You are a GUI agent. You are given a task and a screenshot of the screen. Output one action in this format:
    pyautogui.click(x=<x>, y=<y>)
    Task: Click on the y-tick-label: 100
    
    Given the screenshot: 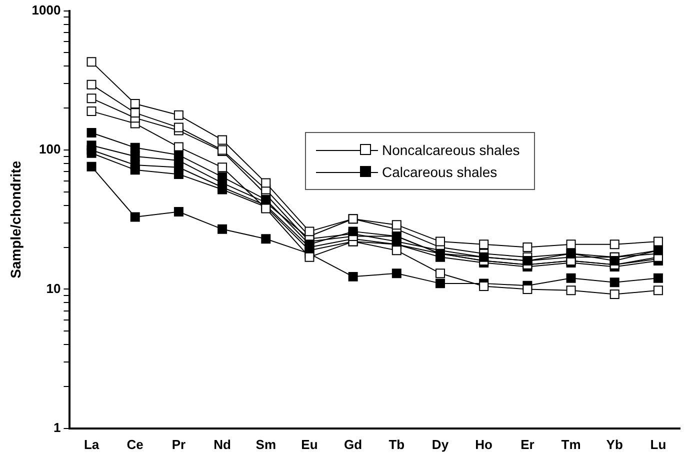 What is the action you would take?
    pyautogui.click(x=50, y=149)
    